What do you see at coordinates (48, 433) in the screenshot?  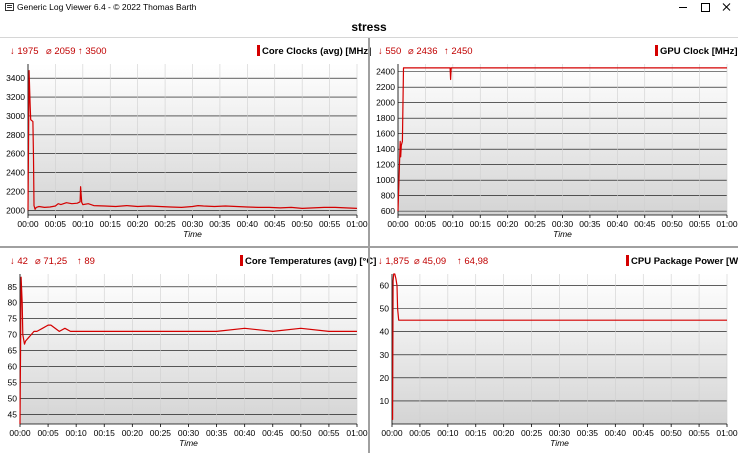 I see `core-temps-x-tick-label: 00:05` at bounding box center [48, 433].